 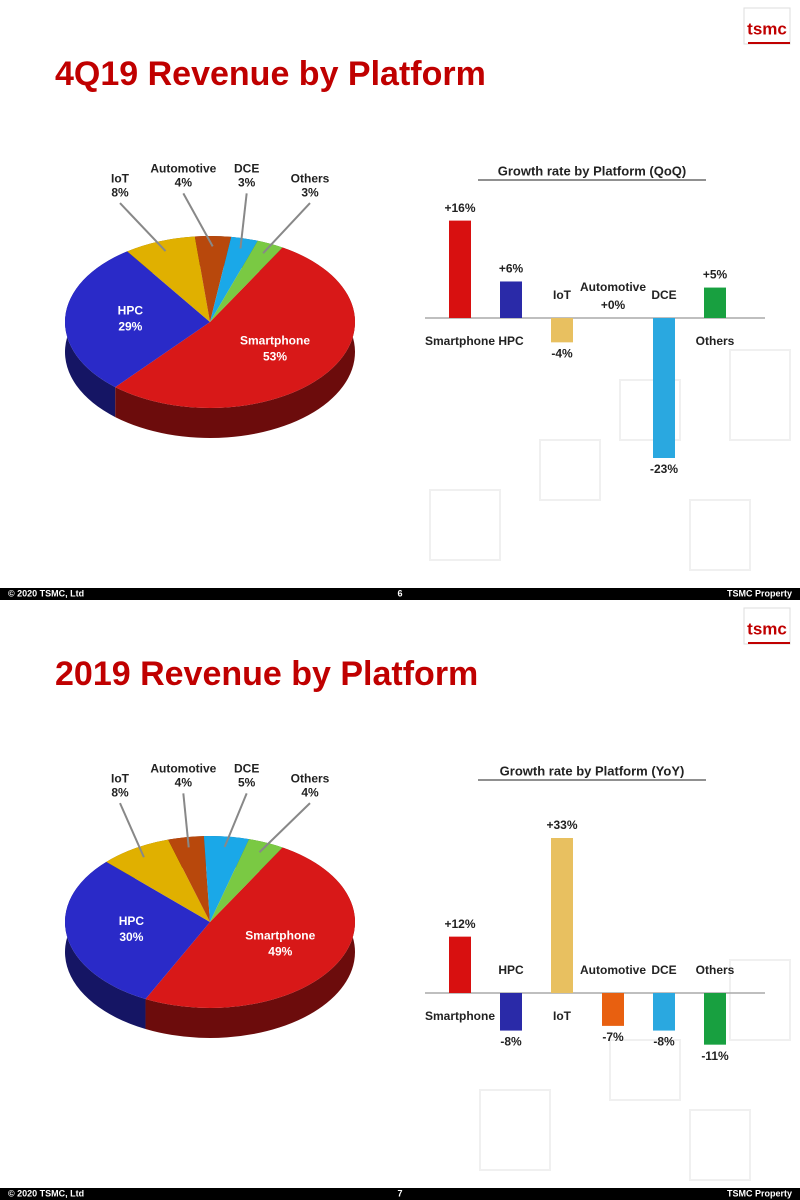 I want to click on value-label: +0%, so click(x=613, y=305).